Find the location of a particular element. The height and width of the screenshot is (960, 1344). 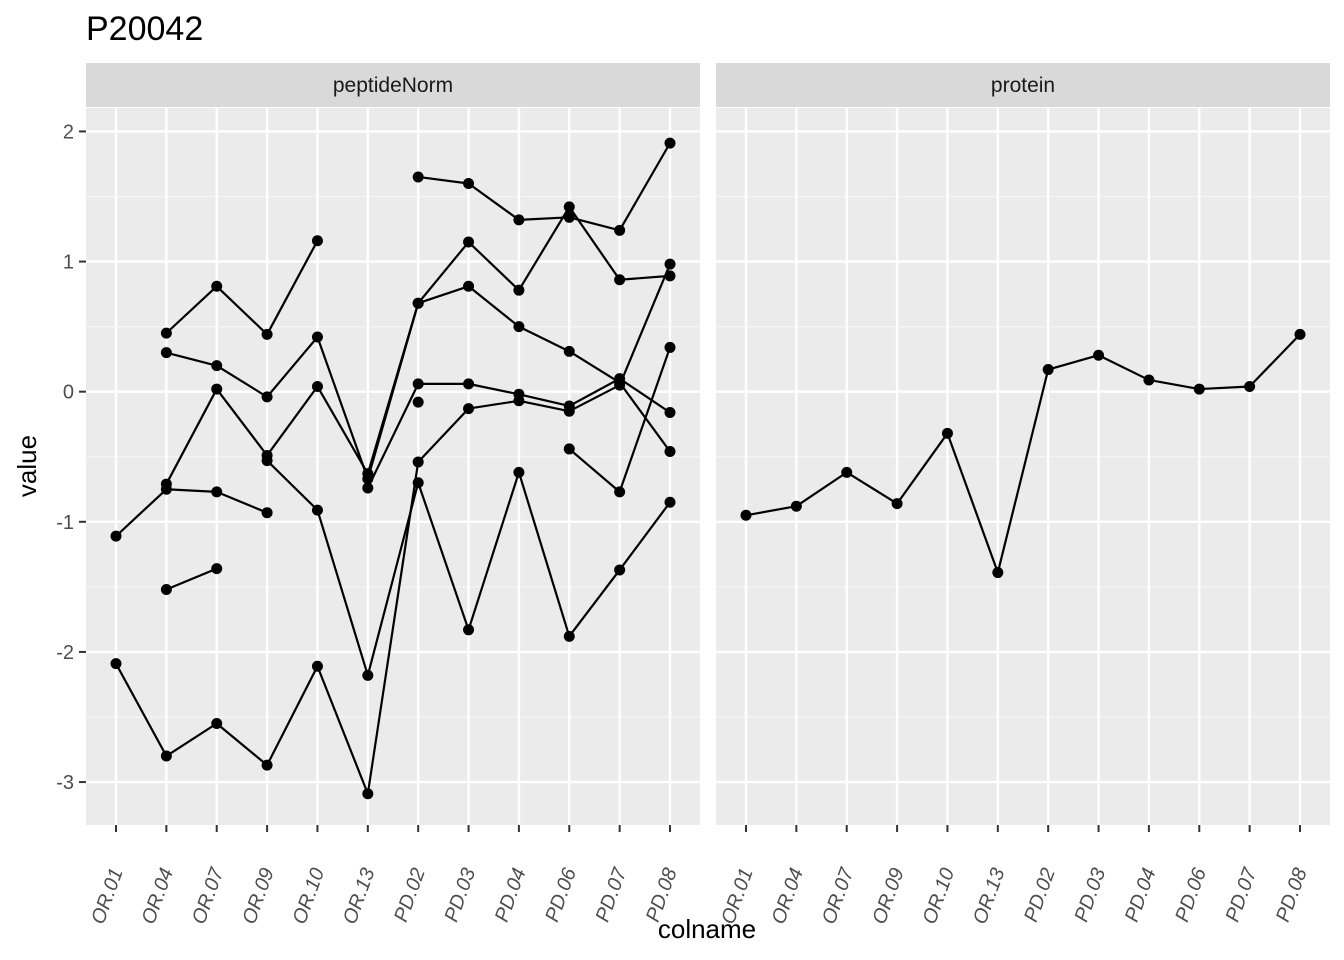

strip-label: protein is located at coordinates (1023, 85).